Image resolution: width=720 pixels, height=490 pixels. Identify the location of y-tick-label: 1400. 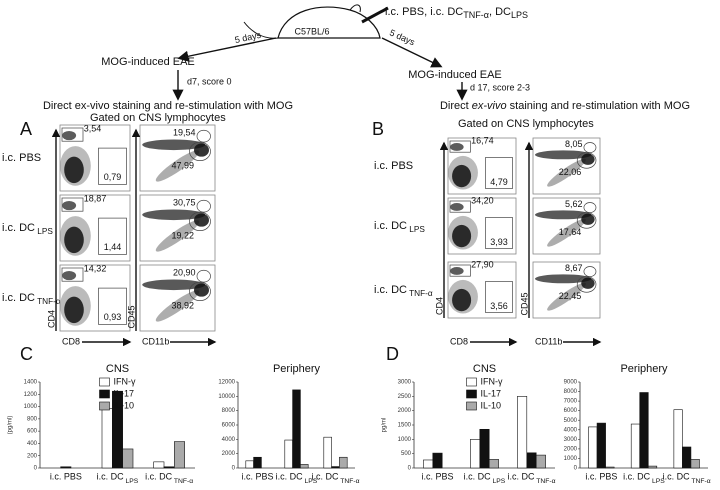
(31, 383).